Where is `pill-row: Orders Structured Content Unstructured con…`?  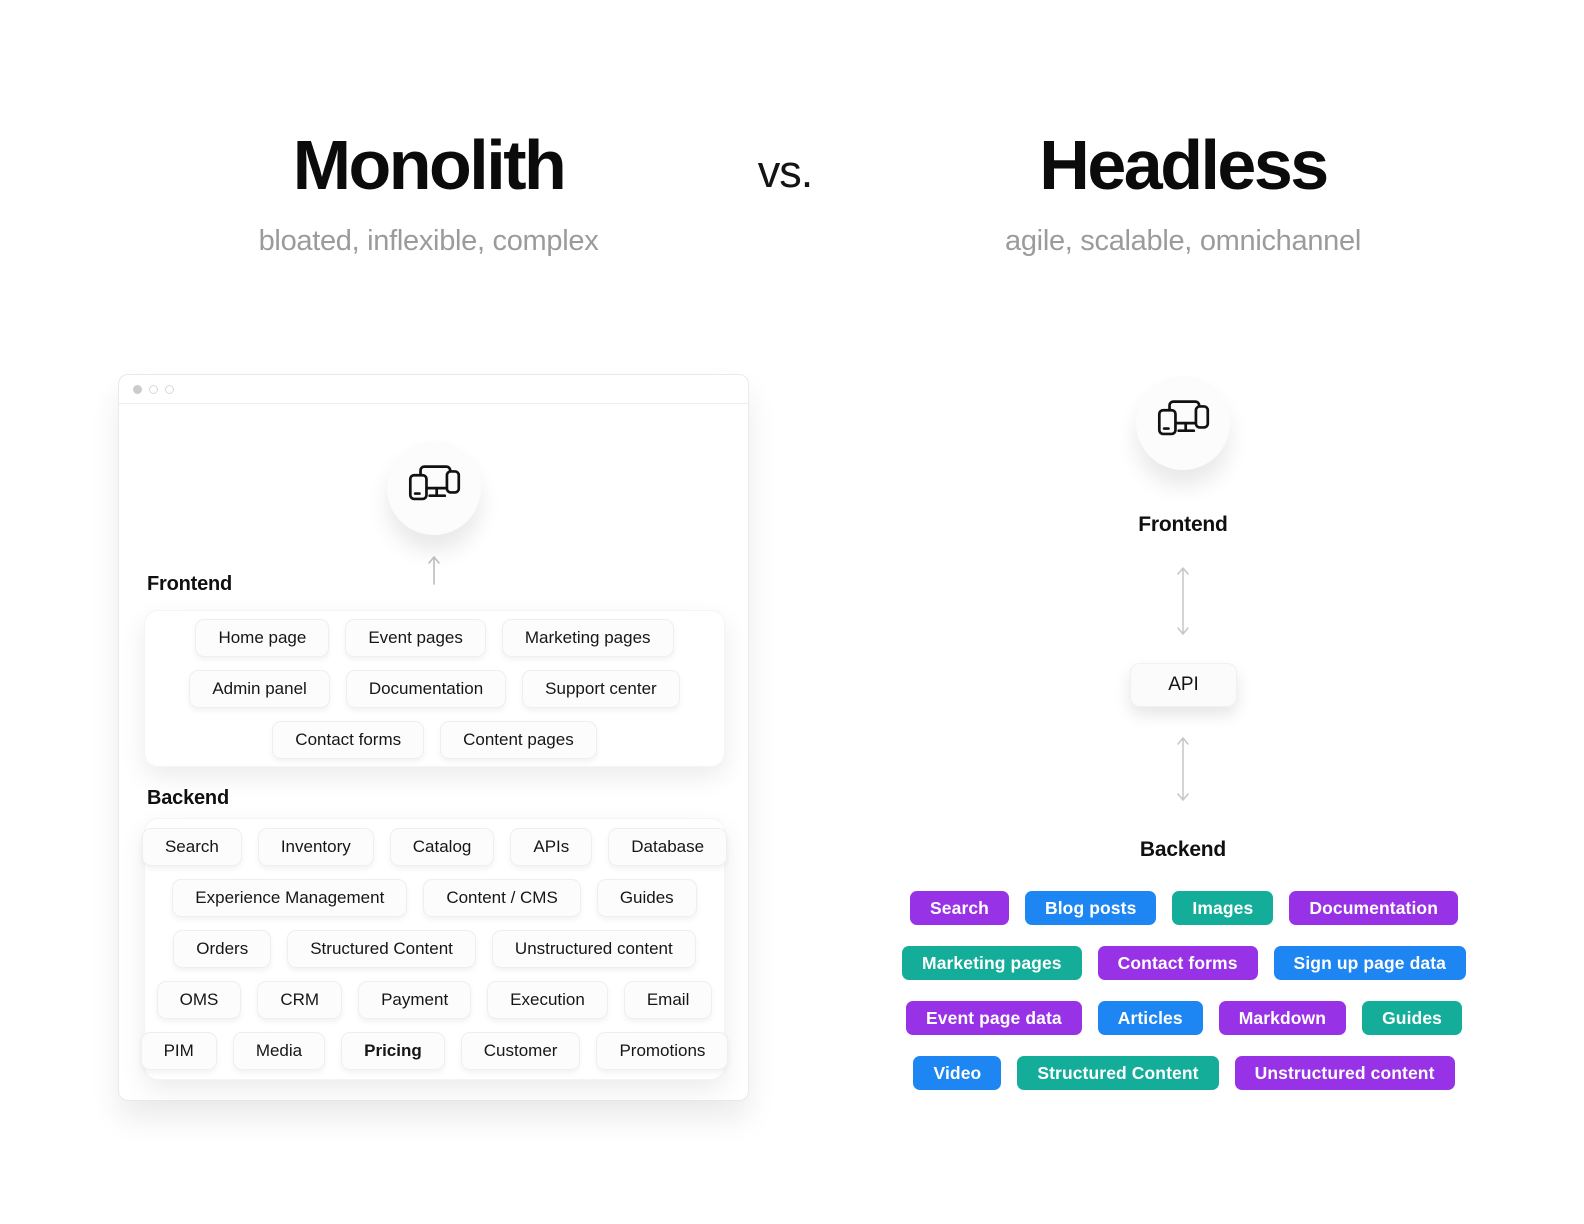
pill-row: Orders Structured Content Unstructured con… is located at coordinates (434, 949).